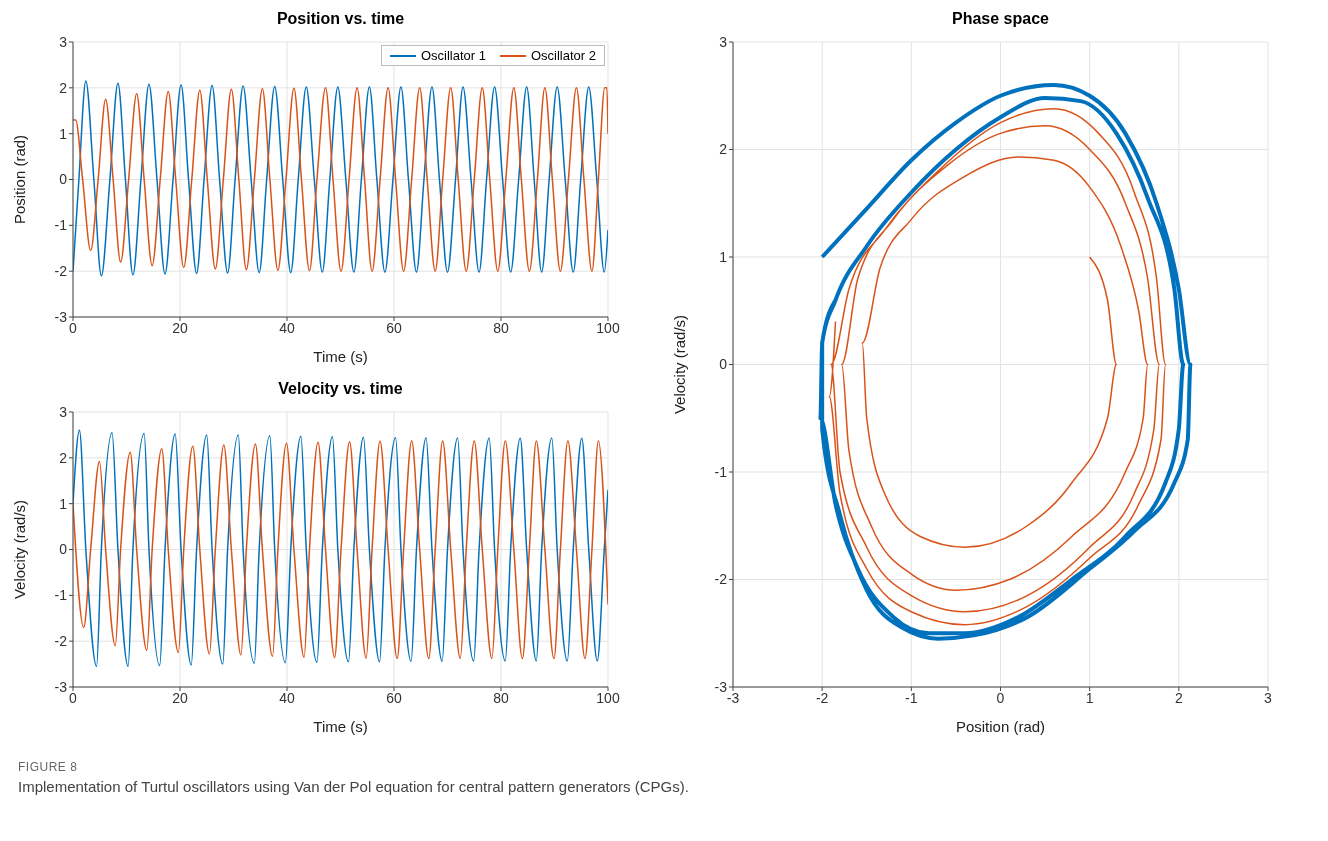 This screenshot has height=841, width=1328. Describe the element at coordinates (1178, 697) in the screenshot. I see `x-tick-label: 2` at that location.